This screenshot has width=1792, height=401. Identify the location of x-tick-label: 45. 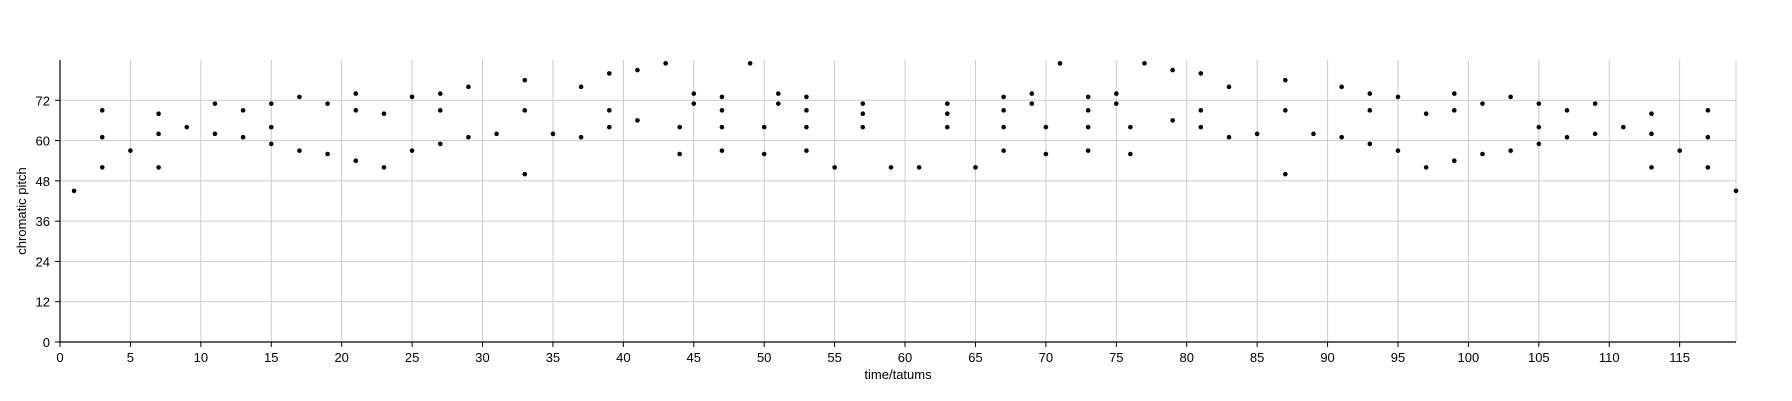
(694, 357).